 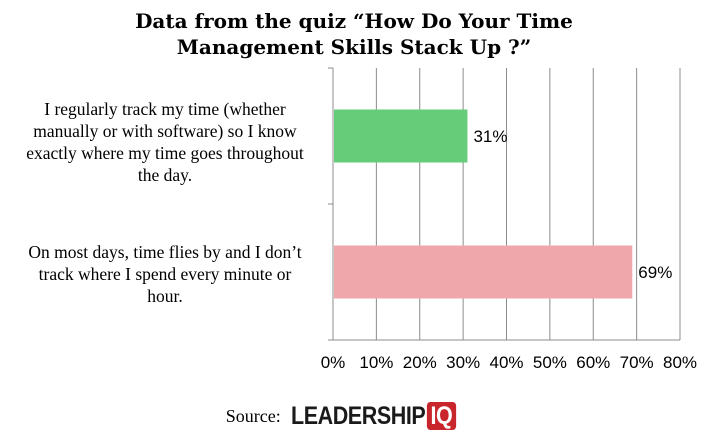 What do you see at coordinates (441, 416) in the screenshot?
I see `logo-badge: IQ` at bounding box center [441, 416].